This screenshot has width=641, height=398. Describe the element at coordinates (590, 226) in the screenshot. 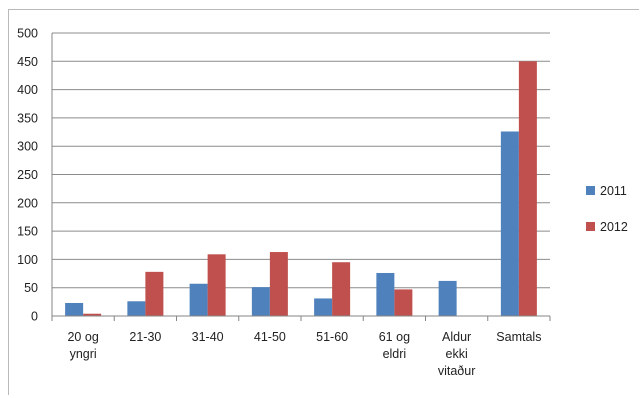

I see `legend-swatch-2012` at that location.